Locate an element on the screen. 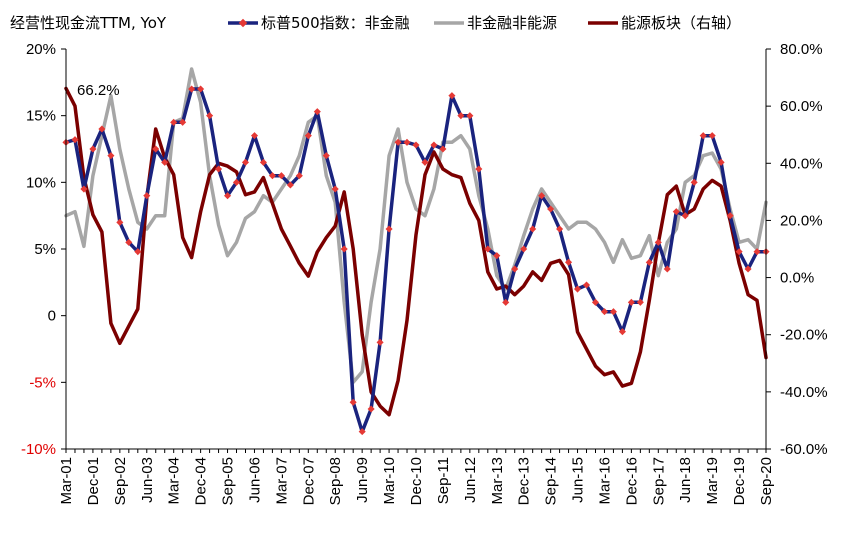 This screenshot has width=842, height=552. x-tick-label: Mar-07 is located at coordinates (281, 481).